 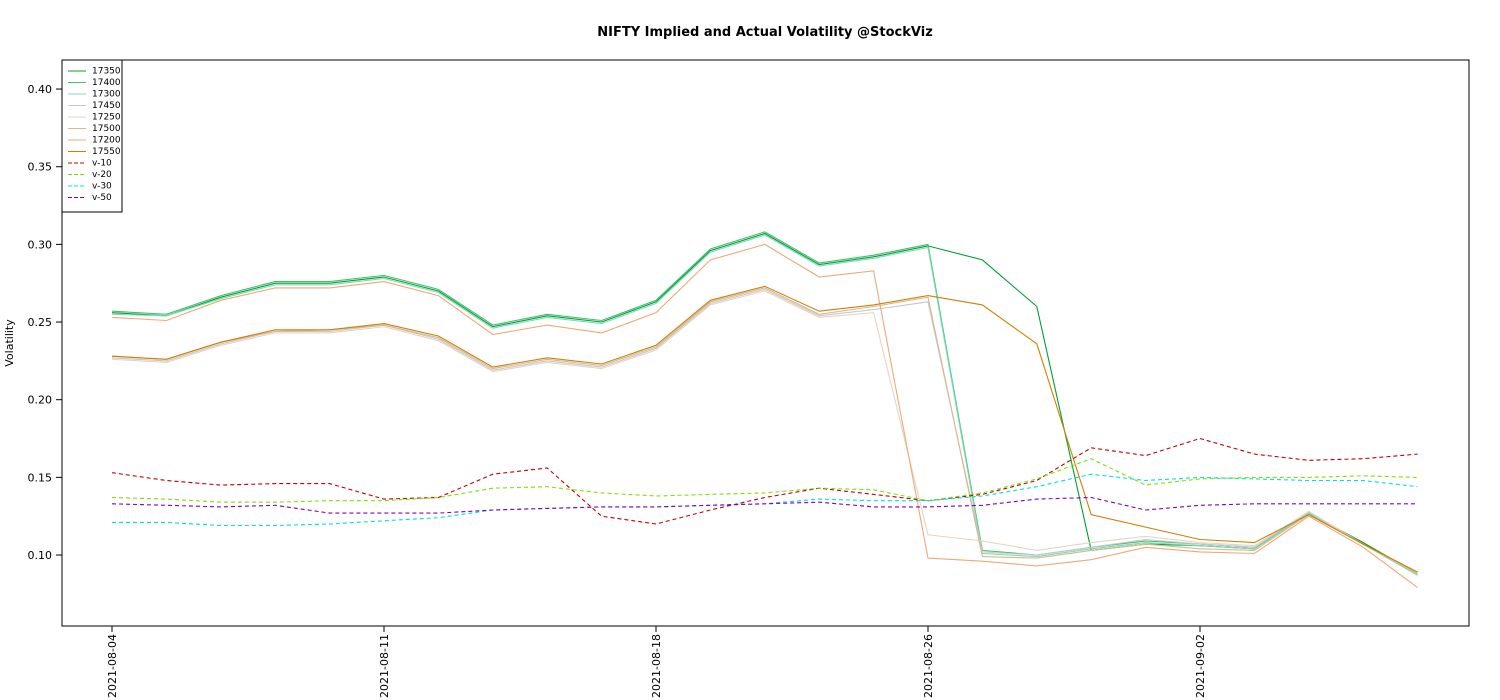 I want to click on y-tick-label: 0.30, so click(x=40, y=244).